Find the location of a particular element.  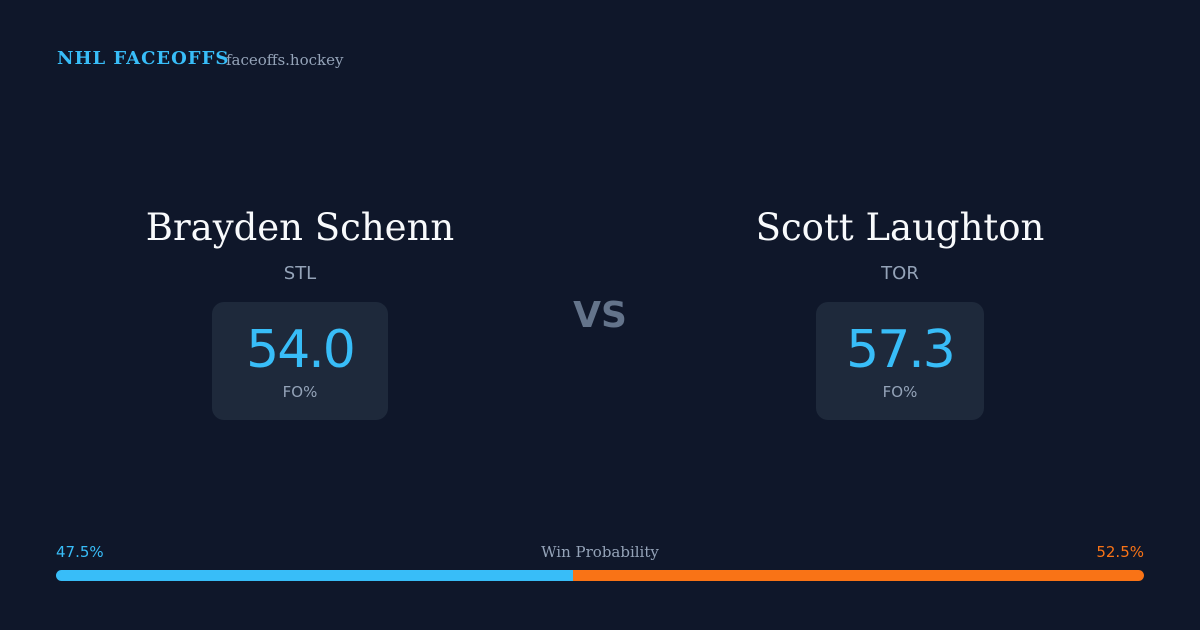

stat-box: 54.0 FO% is located at coordinates (300, 361).